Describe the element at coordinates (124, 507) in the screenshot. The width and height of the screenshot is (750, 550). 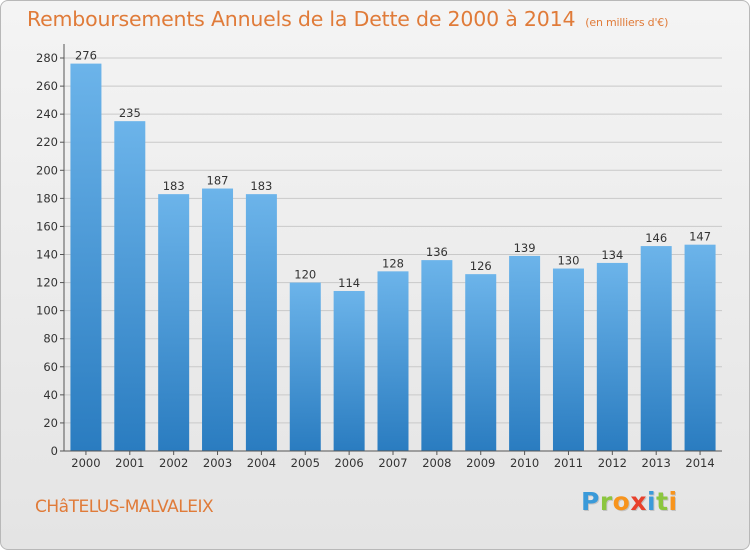
I see `commune-name: CHâTELUS-MALVALEIX` at that location.